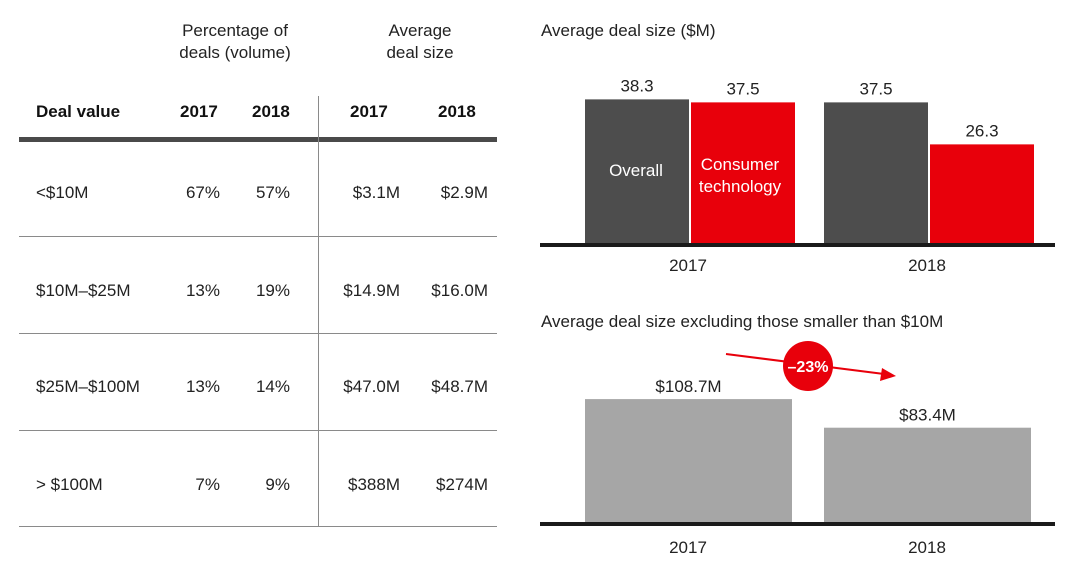  I want to click on col-avg-2018: 2018, so click(457, 111).